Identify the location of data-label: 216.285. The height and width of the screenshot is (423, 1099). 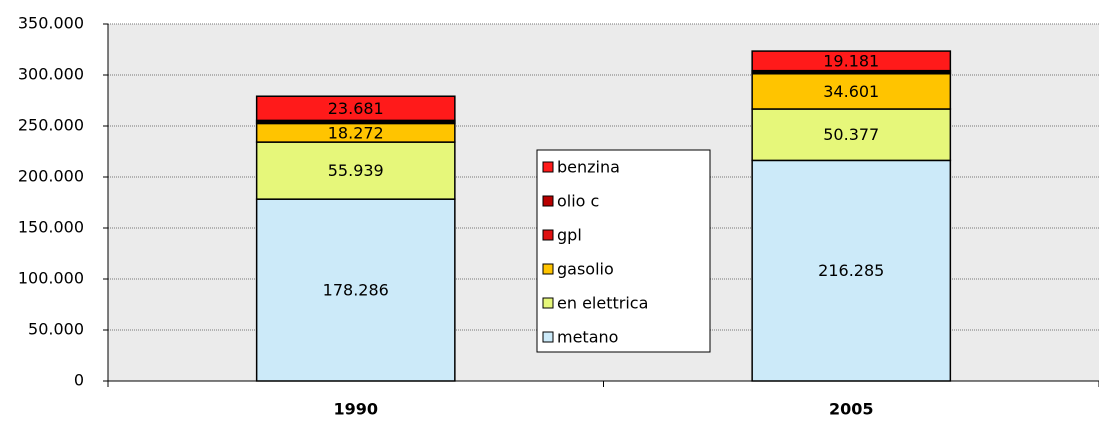
(851, 270).